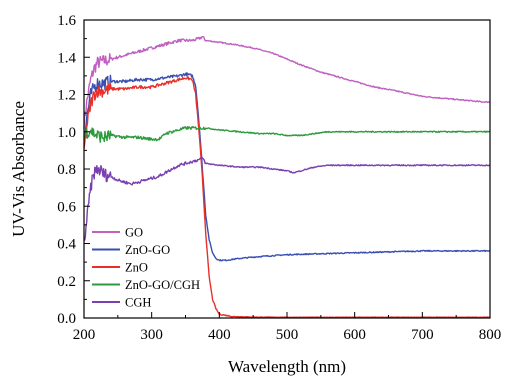 This screenshot has height=382, width=506. What do you see at coordinates (138, 303) in the screenshot?
I see `legend-label: CGH` at bounding box center [138, 303].